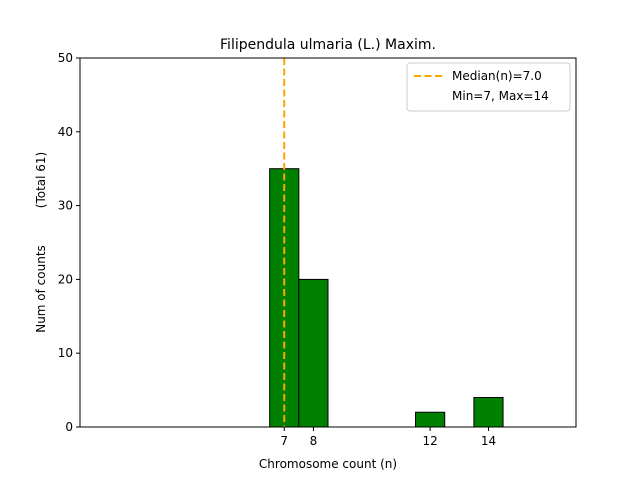 The image size is (640, 480). What do you see at coordinates (500, 96) in the screenshot?
I see `legend-entry-minmax: Min=7, Max=14` at bounding box center [500, 96].